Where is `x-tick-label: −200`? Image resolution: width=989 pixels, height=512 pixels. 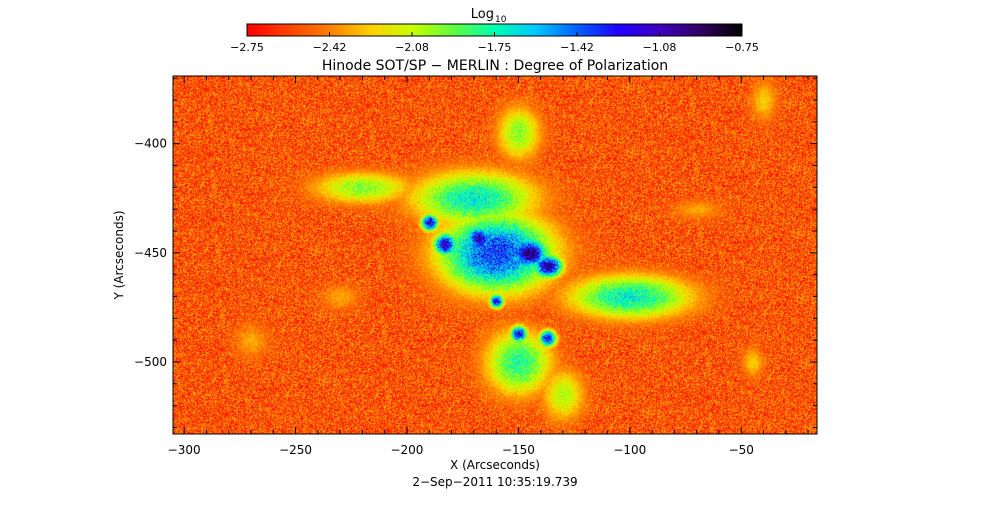
x-tick-label: −200 is located at coordinates (406, 450).